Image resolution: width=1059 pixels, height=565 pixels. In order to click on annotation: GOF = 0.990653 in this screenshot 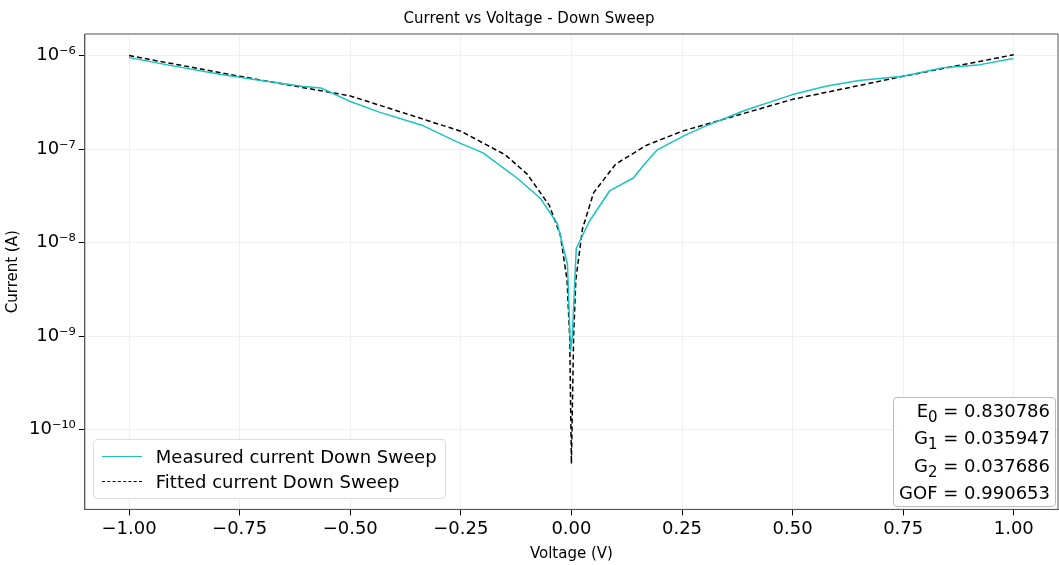, I will do `click(974, 493)`.